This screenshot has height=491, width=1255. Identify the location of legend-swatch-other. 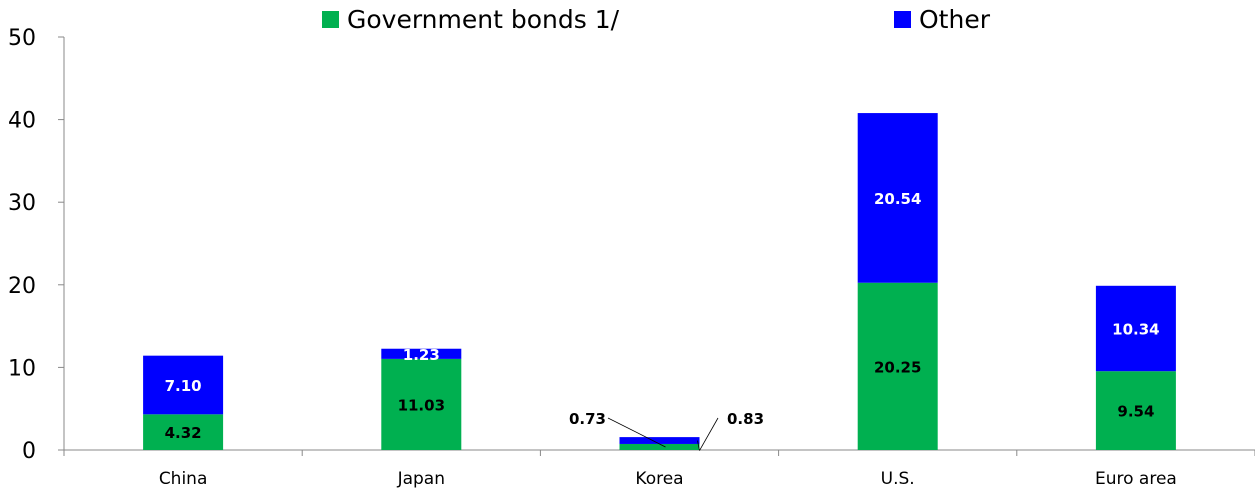
(902, 19).